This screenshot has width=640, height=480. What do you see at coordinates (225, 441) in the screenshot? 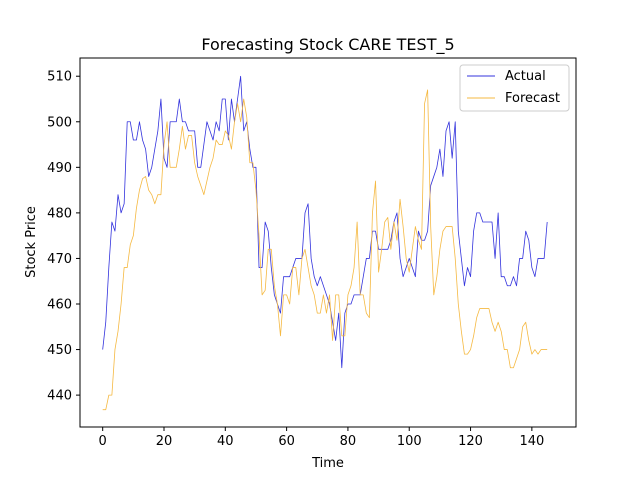
I see `x-tick-label: 40` at bounding box center [225, 441].